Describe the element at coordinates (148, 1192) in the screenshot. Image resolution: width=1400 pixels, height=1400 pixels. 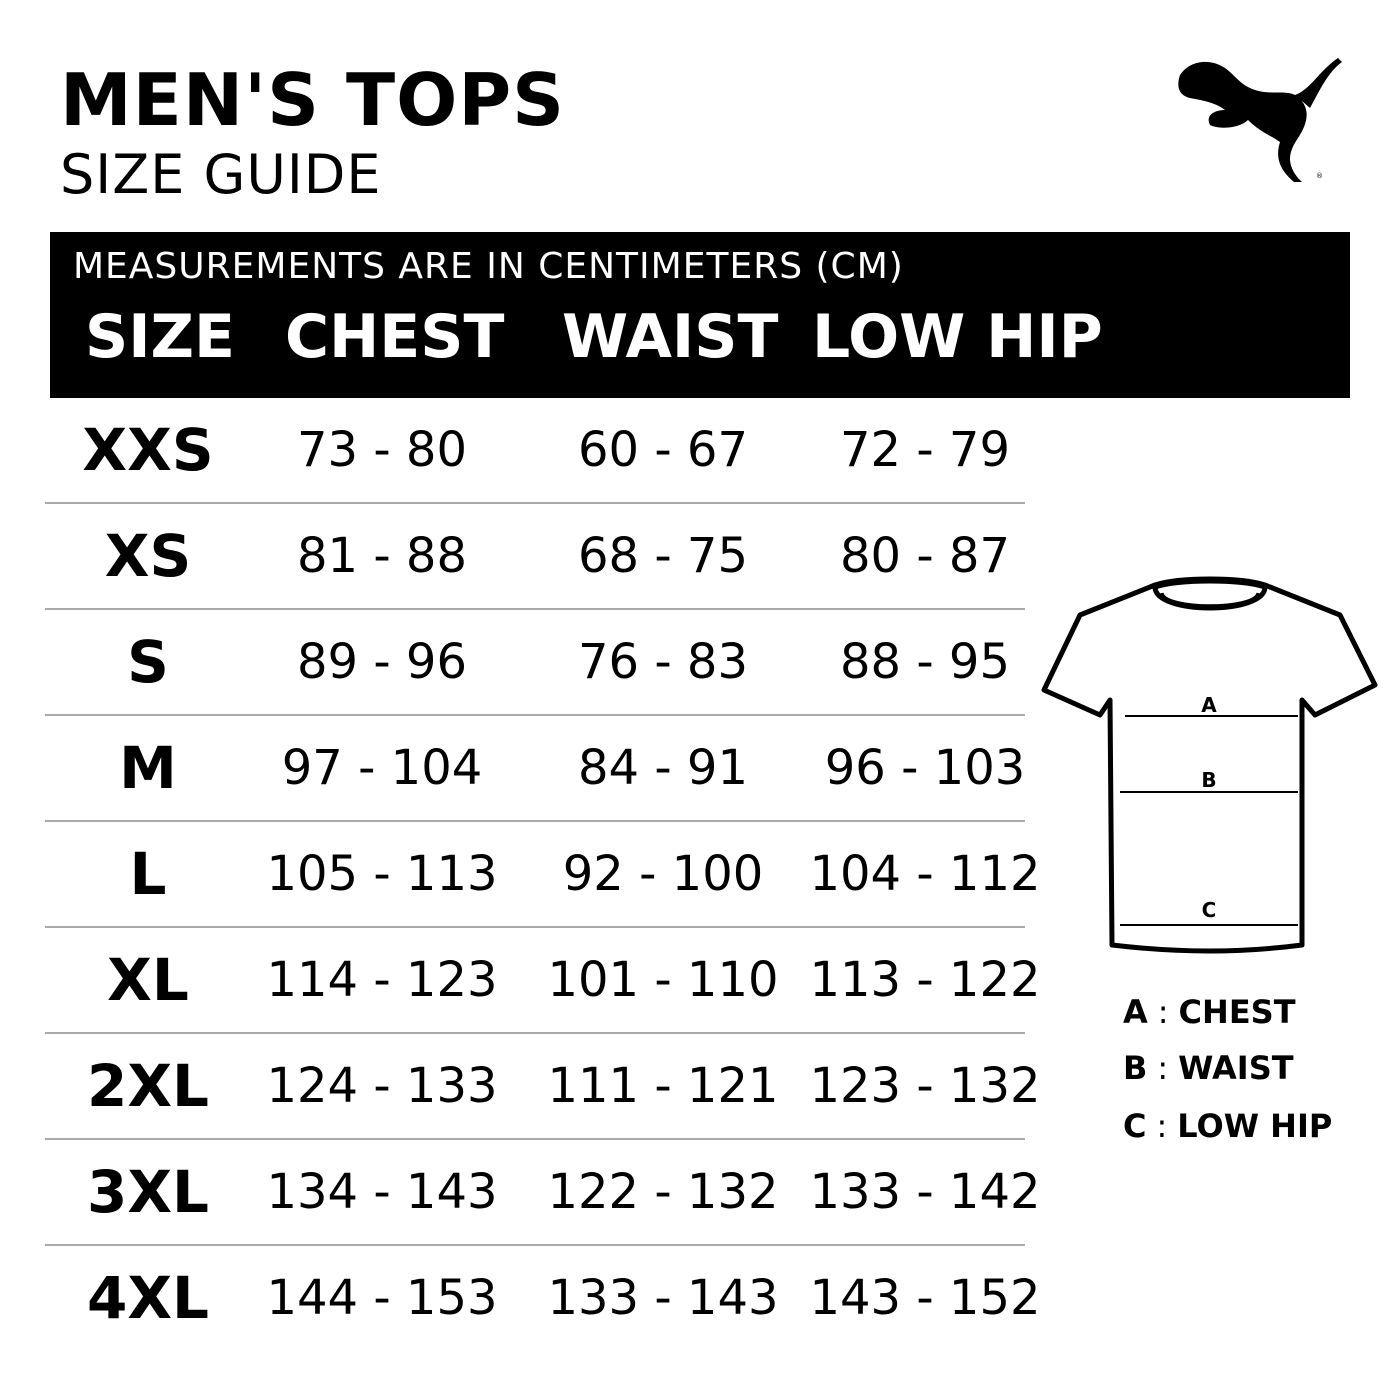
I see `size-cell: 3XL` at that location.